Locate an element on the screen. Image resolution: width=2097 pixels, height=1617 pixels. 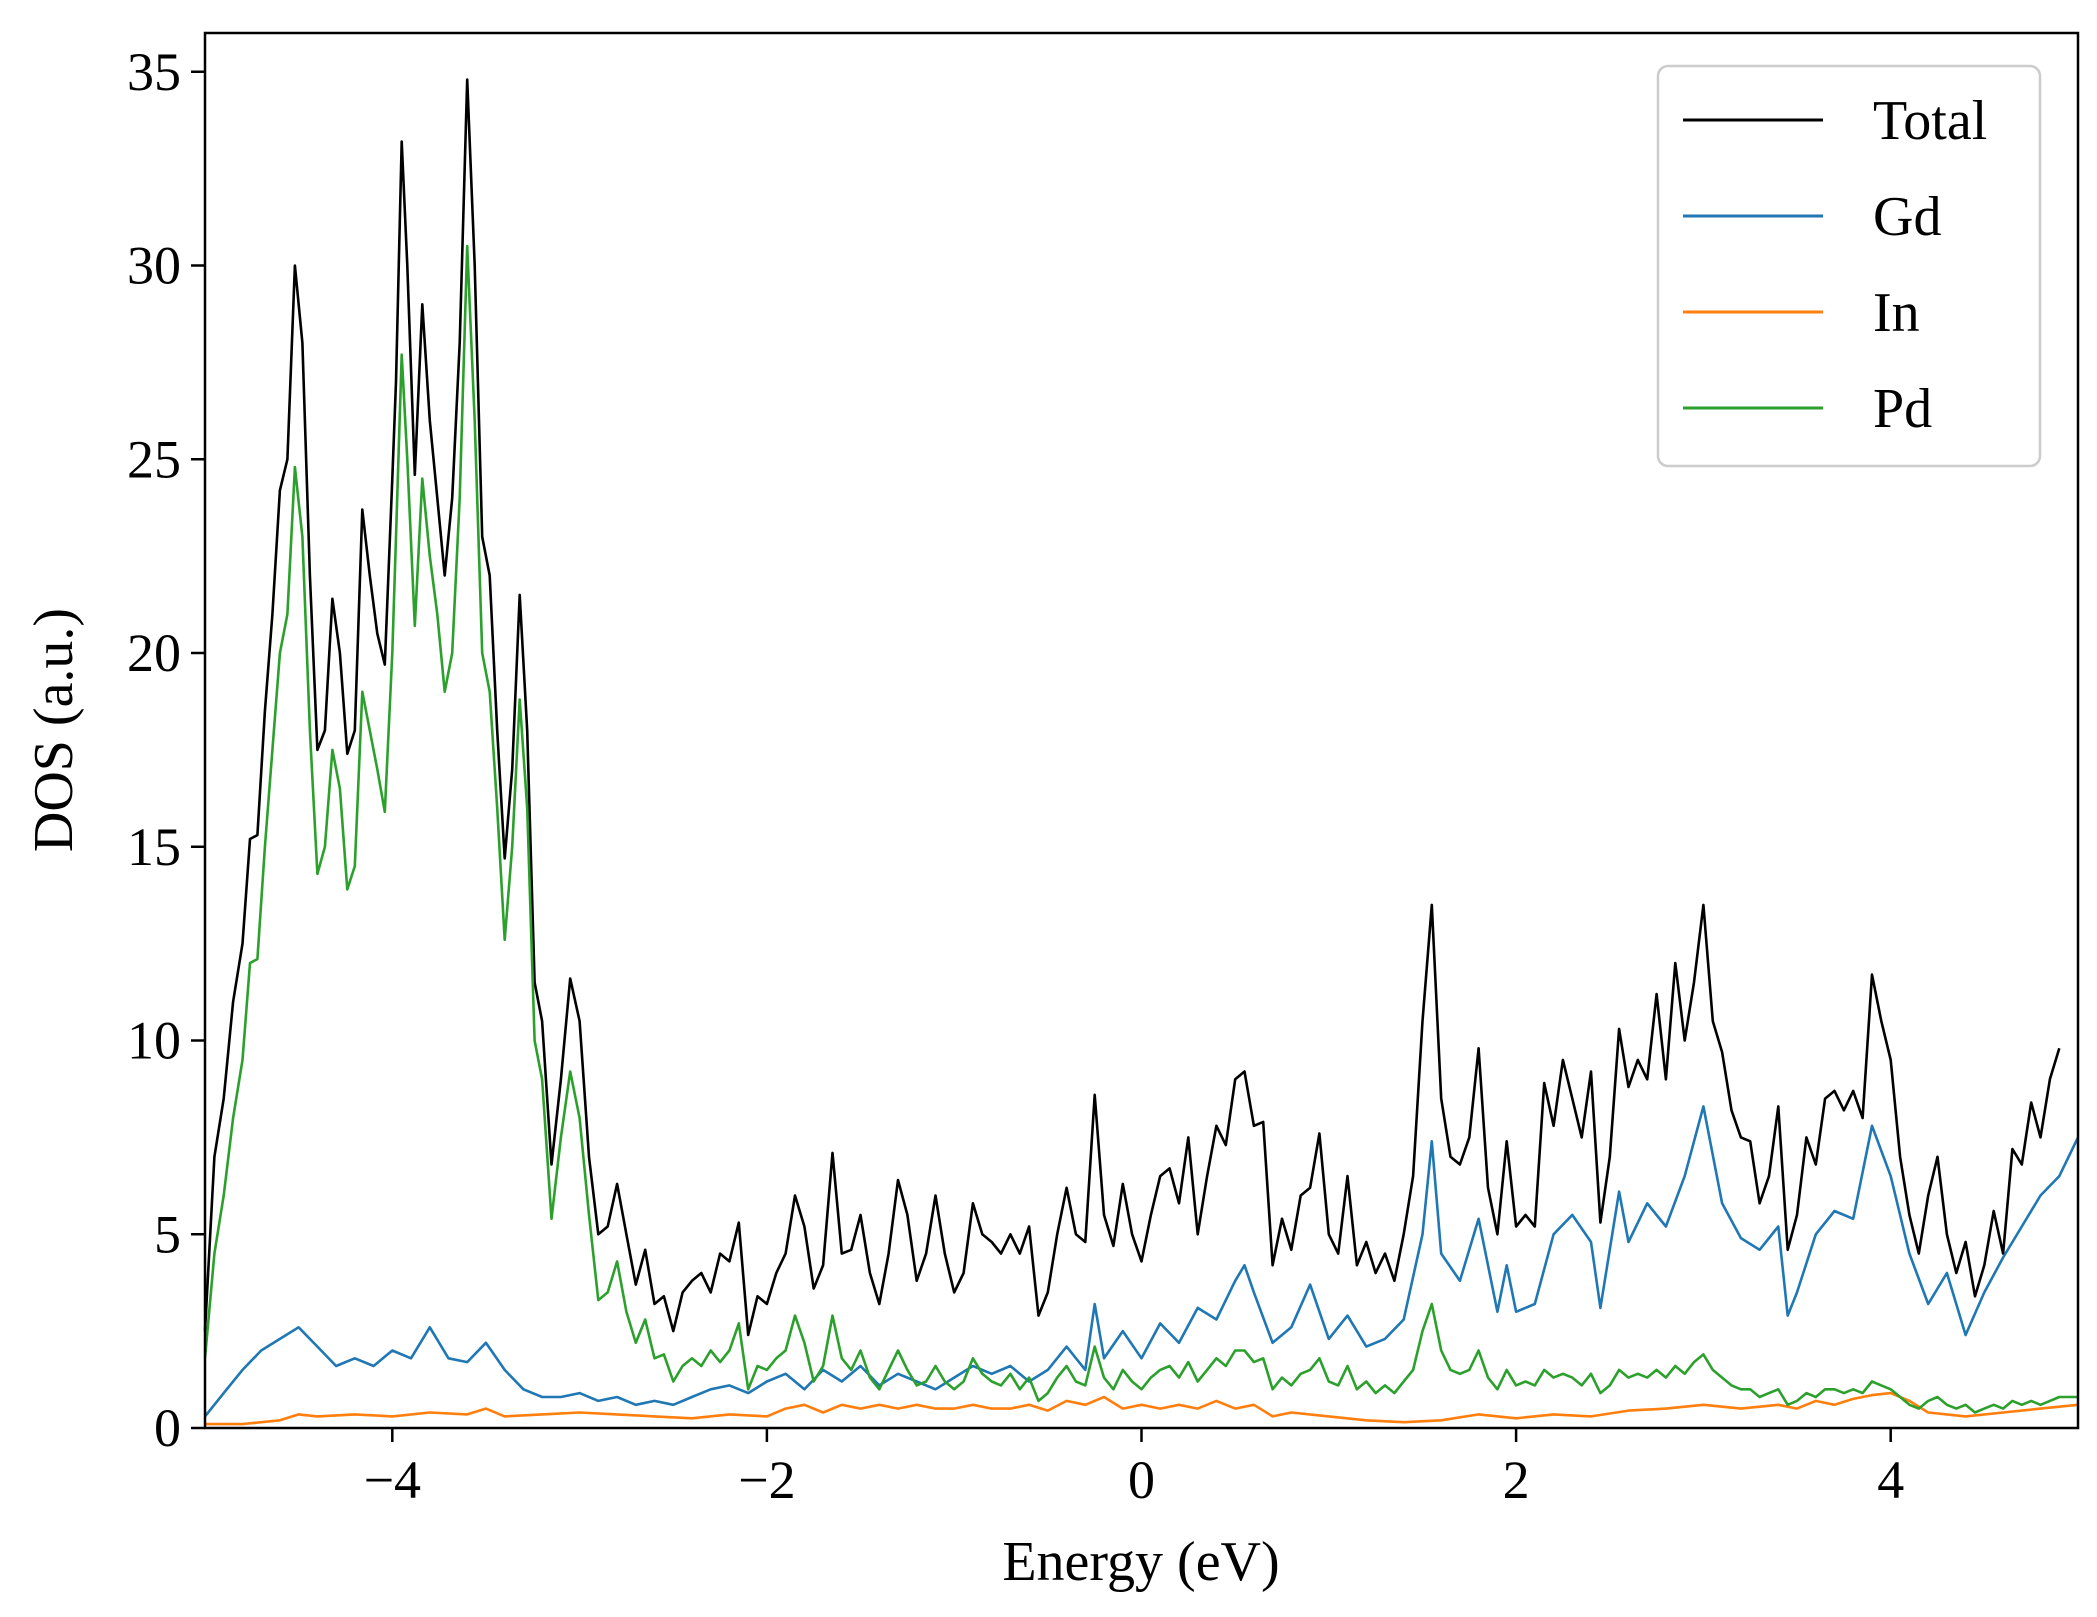
x-tick-label: −4 is located at coordinates (392, 1480).